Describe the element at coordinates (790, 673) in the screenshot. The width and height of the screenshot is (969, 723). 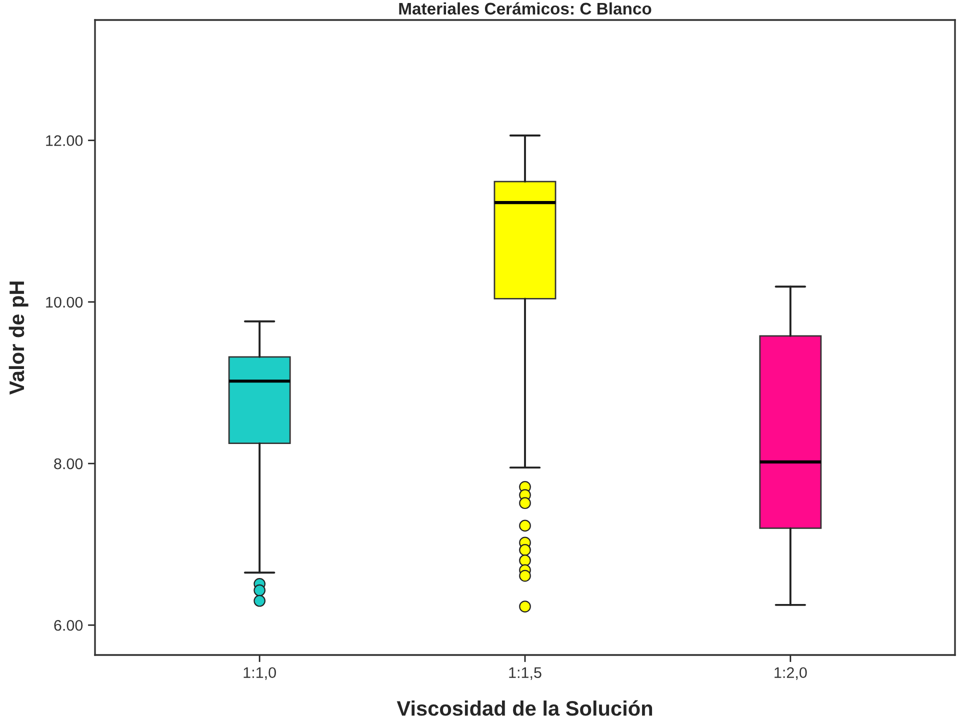
I see `x-tick-label: 1:2,0` at that location.